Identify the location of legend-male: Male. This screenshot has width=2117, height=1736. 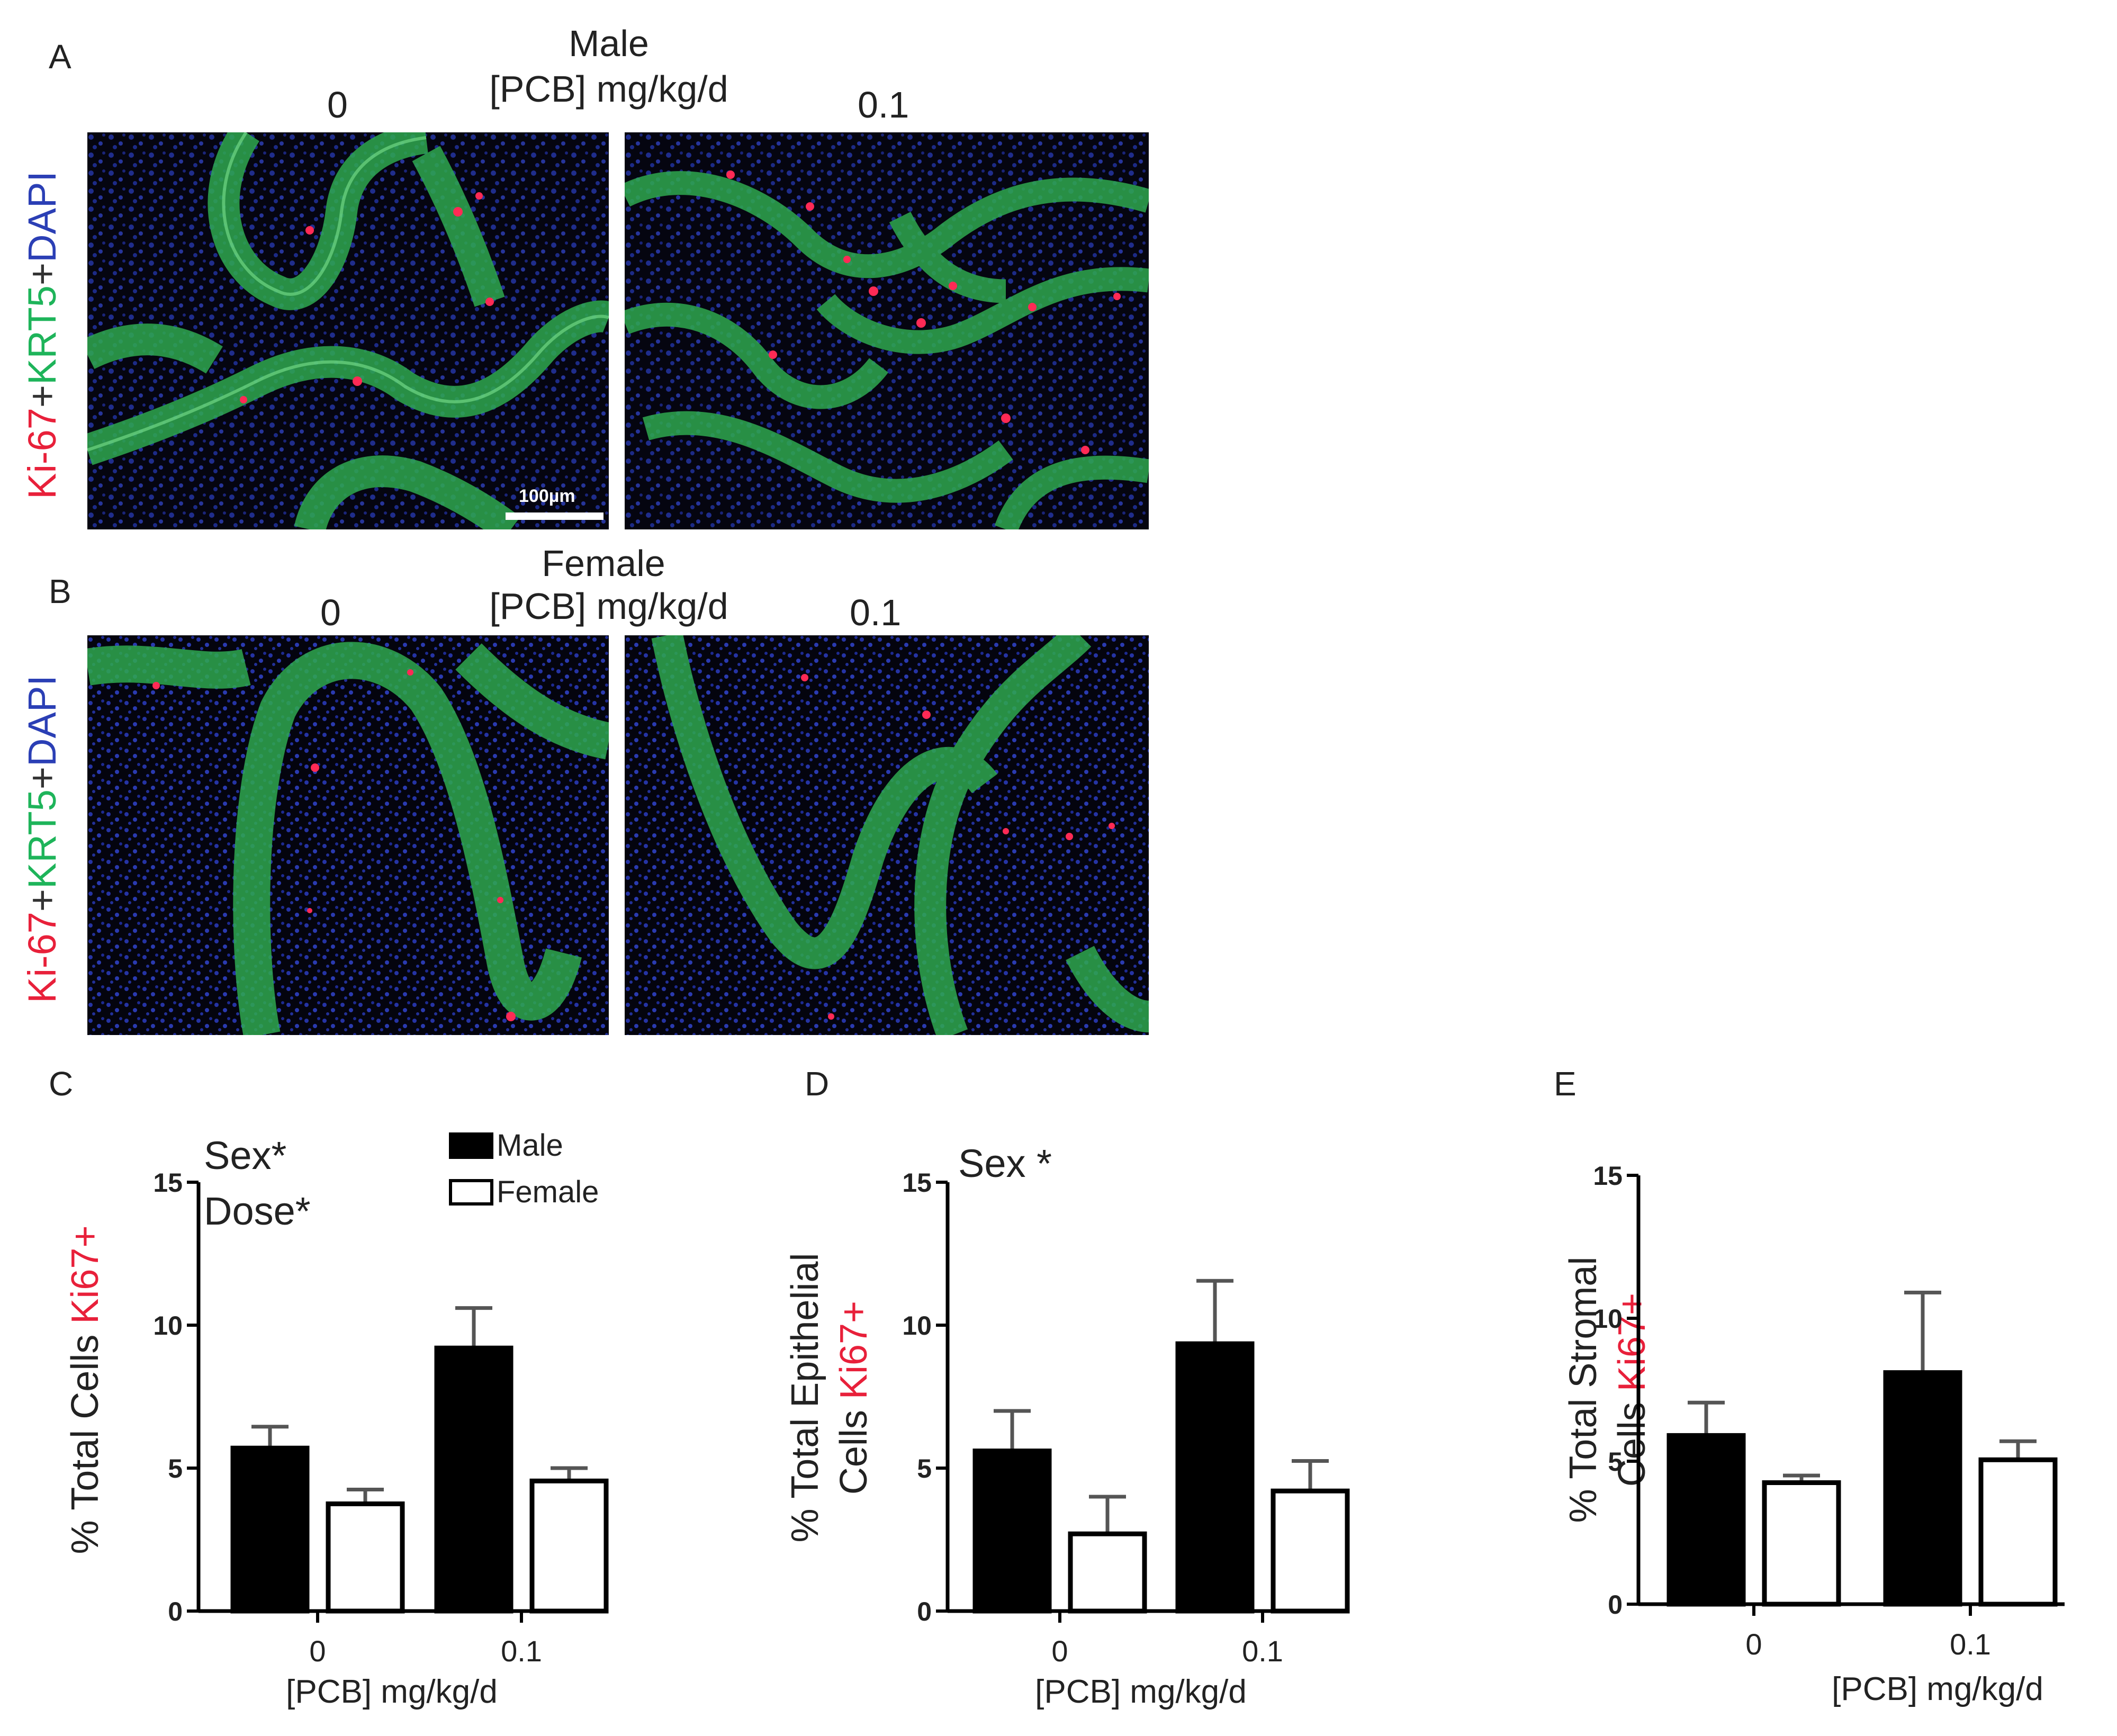
(506, 1145).